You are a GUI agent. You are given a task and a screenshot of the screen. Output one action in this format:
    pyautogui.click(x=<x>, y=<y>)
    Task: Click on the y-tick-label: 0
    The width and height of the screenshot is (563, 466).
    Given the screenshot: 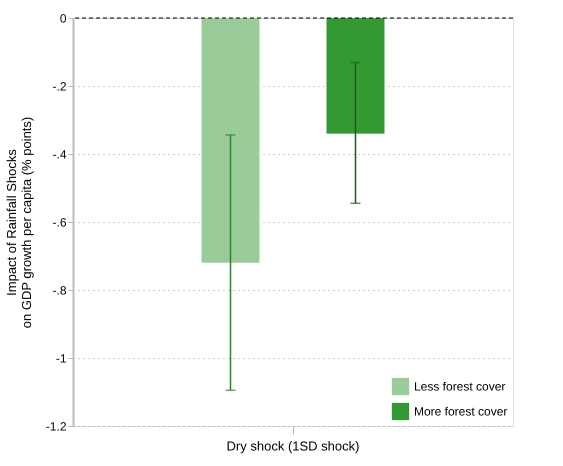 What is the action you would take?
    pyautogui.click(x=63, y=19)
    